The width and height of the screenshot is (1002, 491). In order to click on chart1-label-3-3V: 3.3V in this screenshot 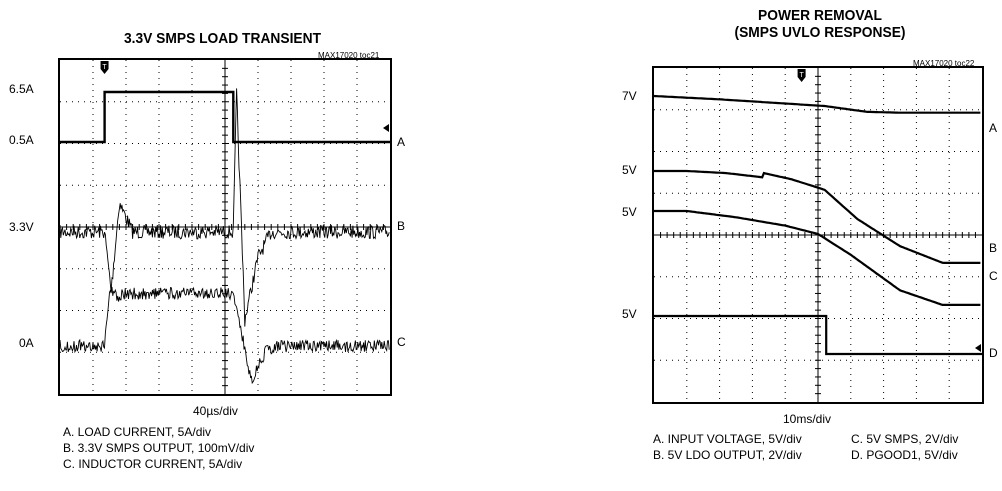, I will do `click(21, 227)`.